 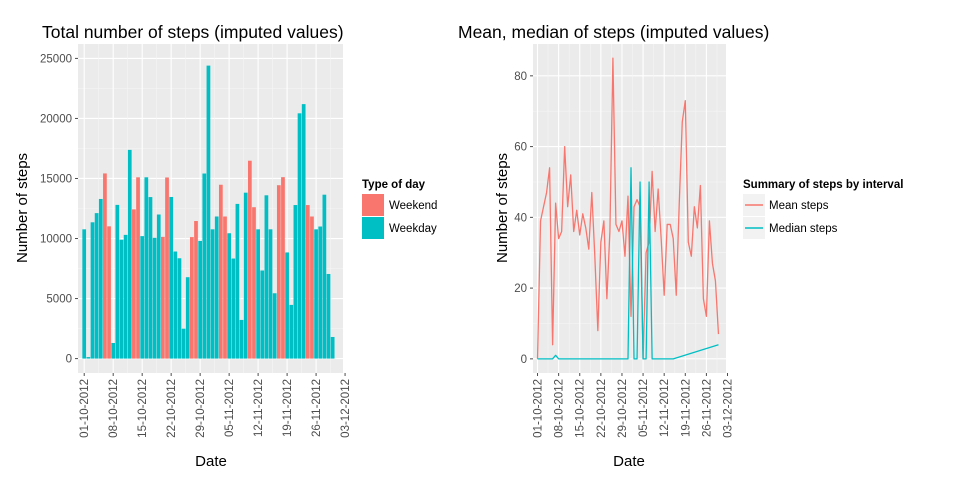 What do you see at coordinates (69, 360) in the screenshot?
I see `bar-y-tick-label: 0` at bounding box center [69, 360].